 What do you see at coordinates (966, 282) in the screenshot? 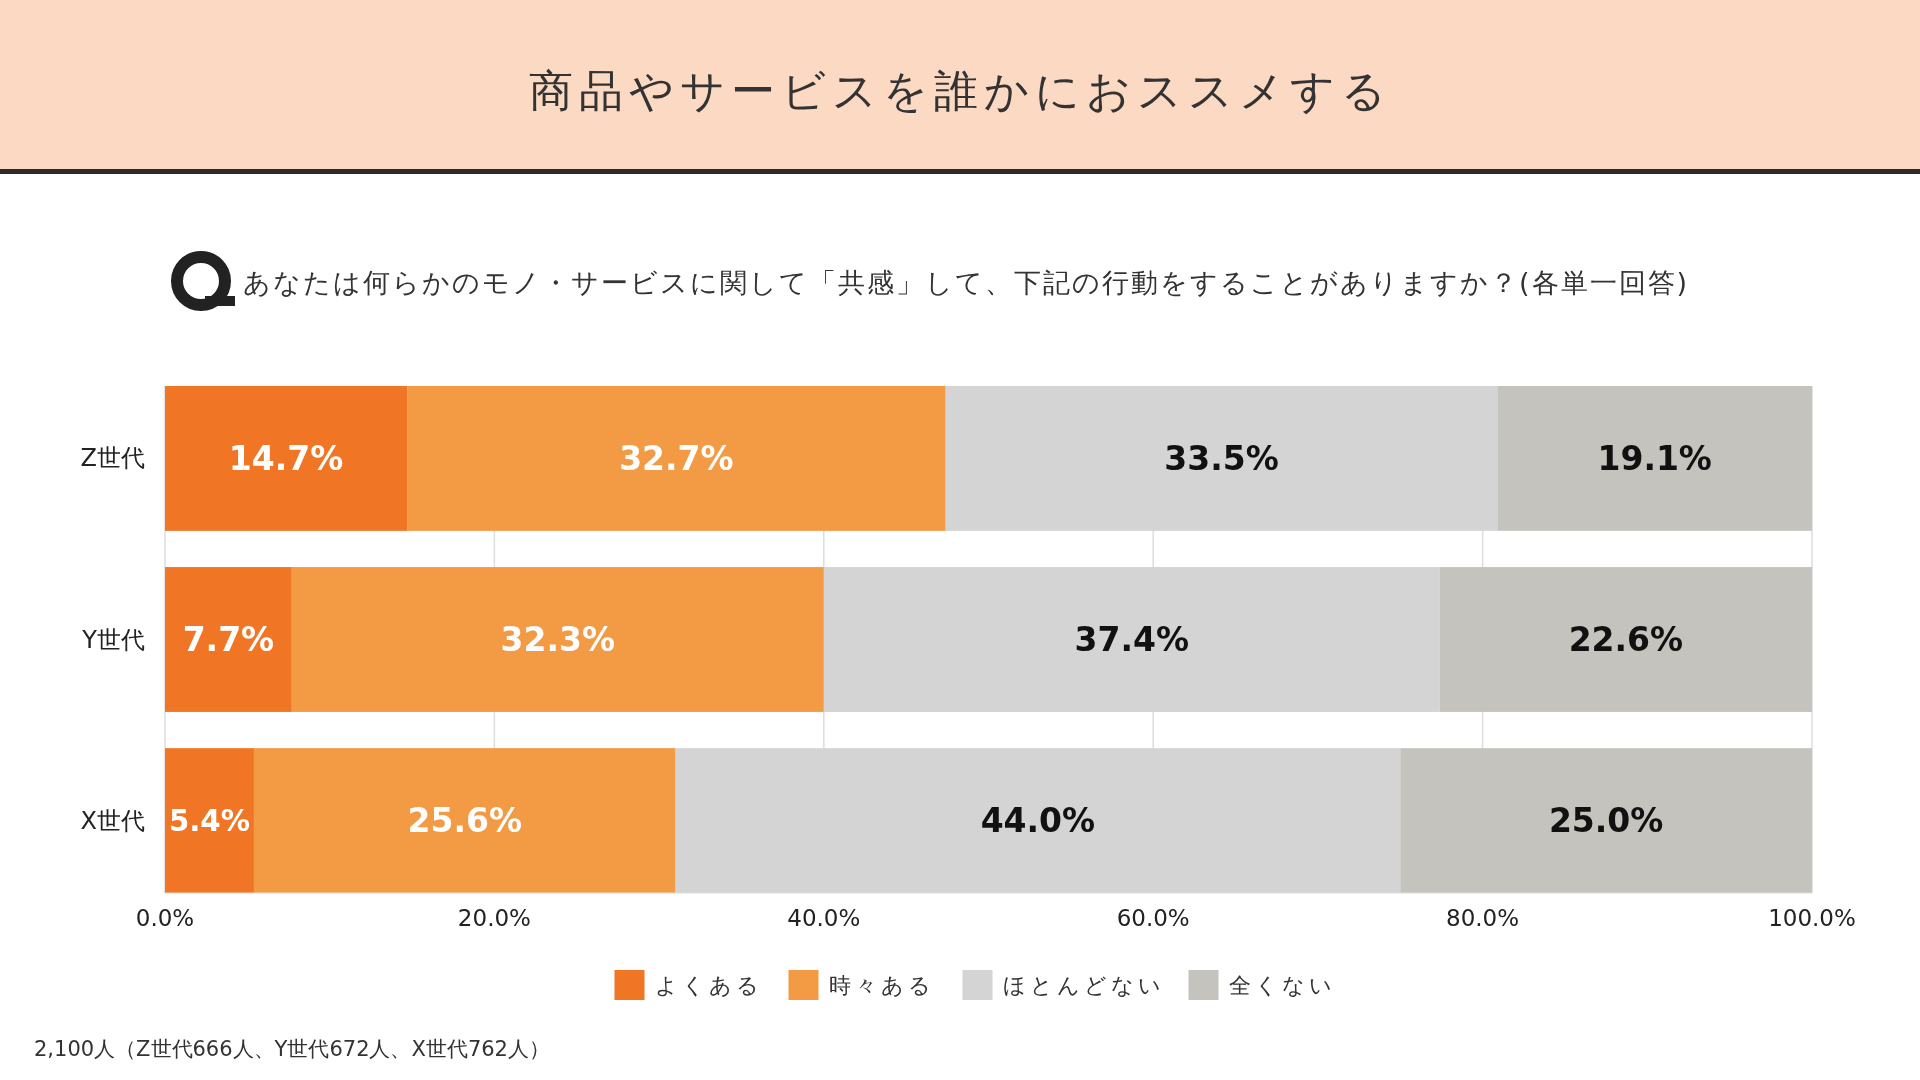
I see `chart-subtitle: あなたは何らかのモノ・サービスに関して「共感」して、下記の行動をすることがありますか？(各単一回答)` at bounding box center [966, 282].